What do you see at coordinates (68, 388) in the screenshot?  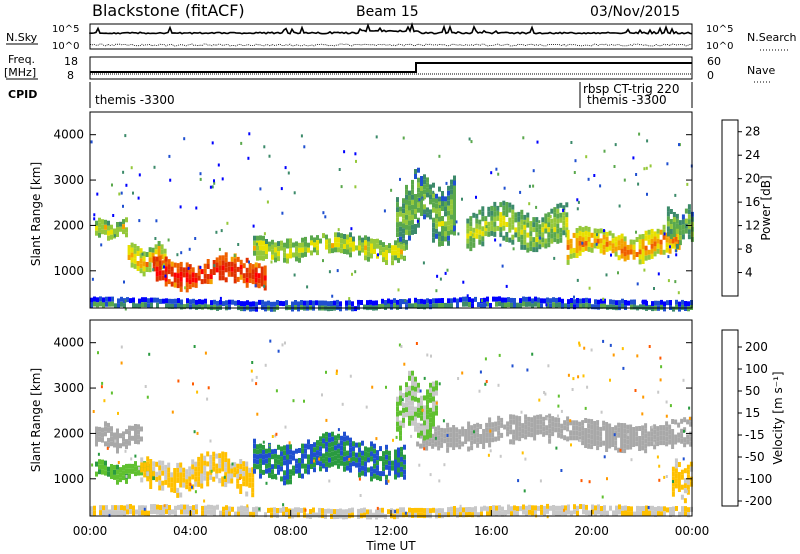 I see `y-tick-label: 3000` at bounding box center [68, 388].